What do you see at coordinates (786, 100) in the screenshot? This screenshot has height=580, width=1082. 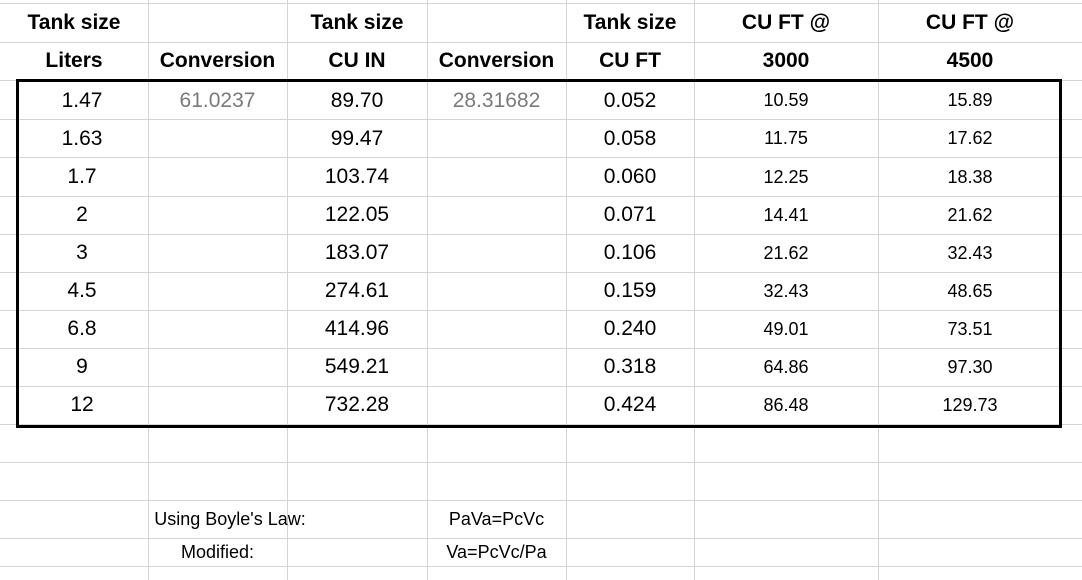 I see `cell-cu-ft-3000: 10.59` at bounding box center [786, 100].